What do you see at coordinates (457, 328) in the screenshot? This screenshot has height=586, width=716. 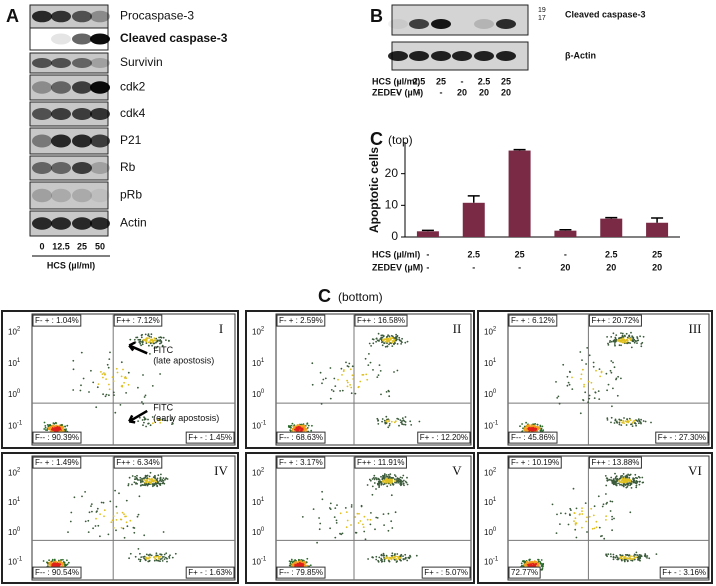 I see `panel-numeral: II` at bounding box center [457, 328].